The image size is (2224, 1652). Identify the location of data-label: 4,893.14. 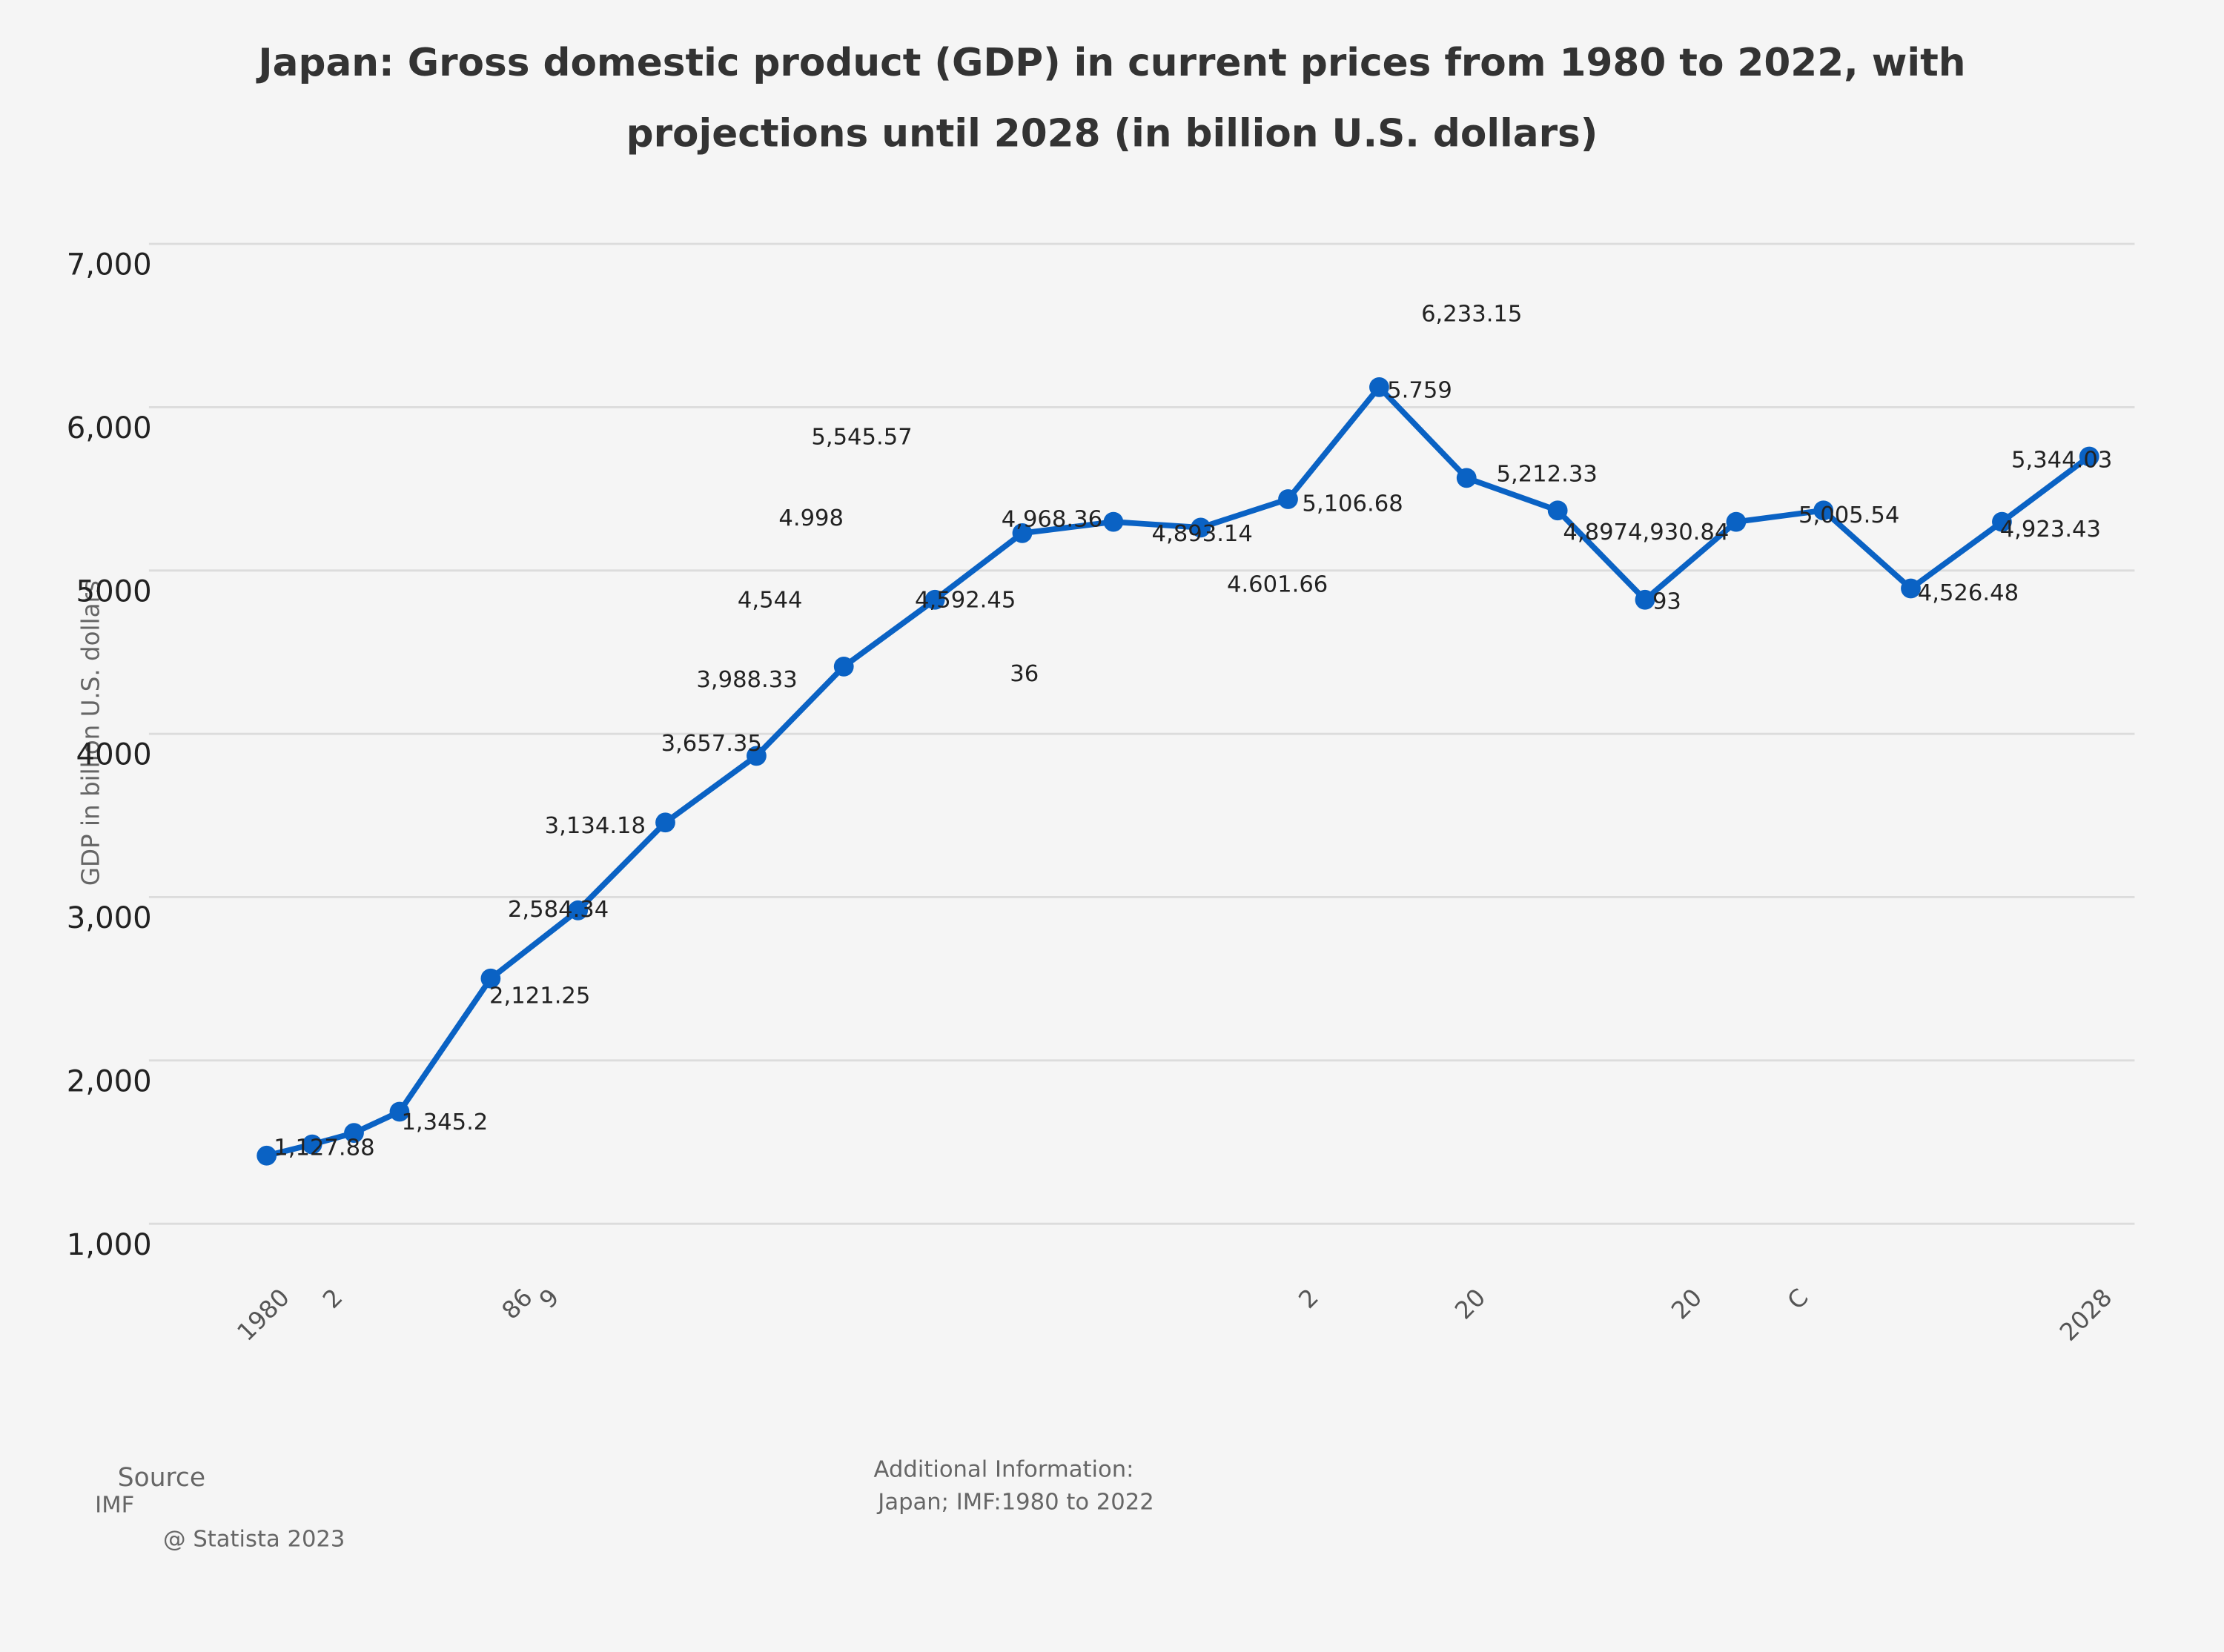
(1202, 534).